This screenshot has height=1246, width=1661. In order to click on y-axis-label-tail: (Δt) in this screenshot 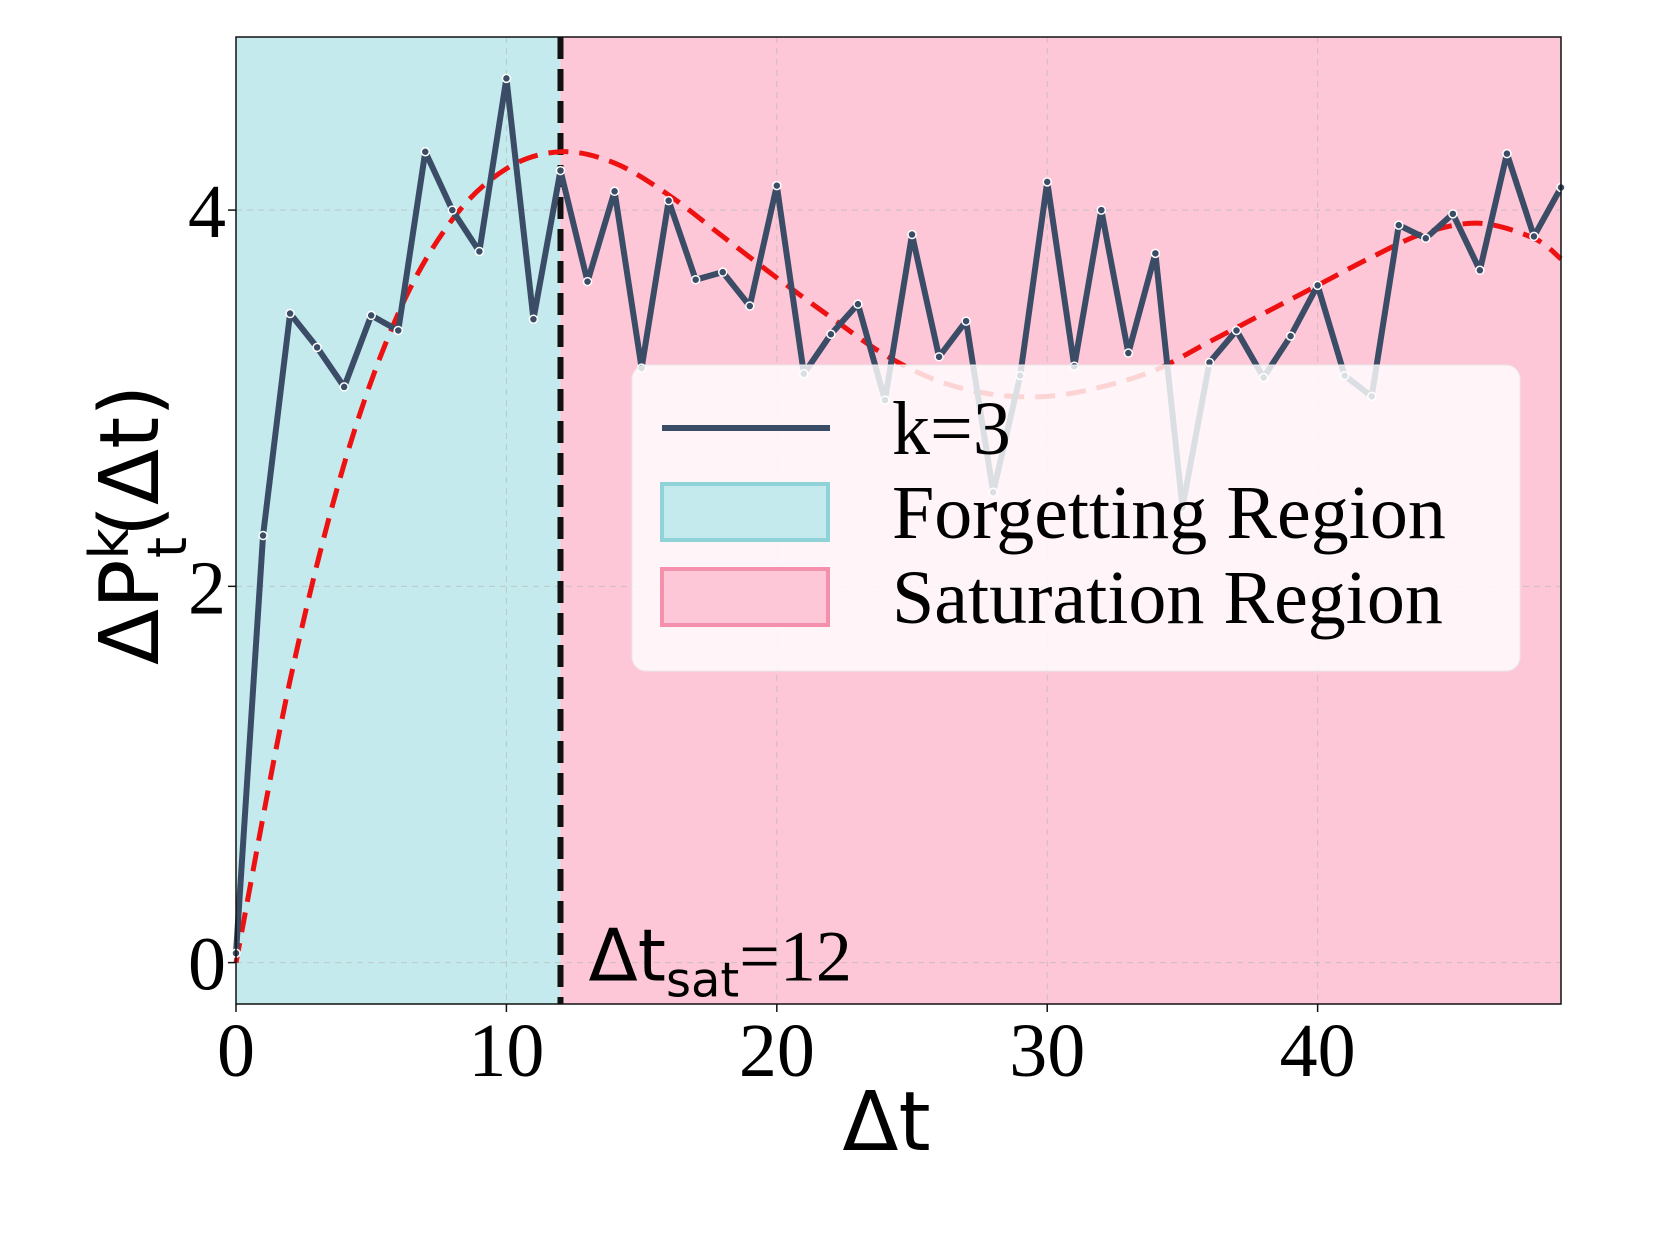, I will do `click(130, 461)`.